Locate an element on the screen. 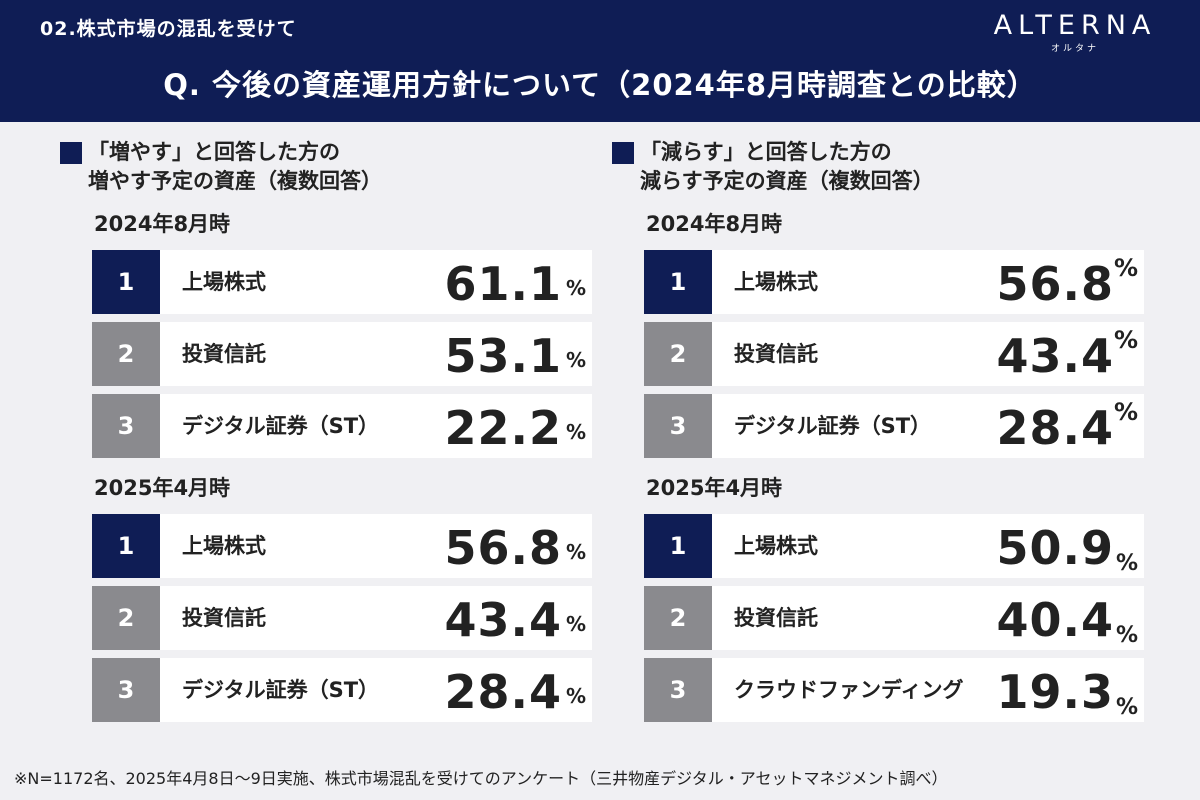 This screenshot has width=1200, height=800. rank-row: 3 デジタル証券（ST） 22.2 % is located at coordinates (342, 426).